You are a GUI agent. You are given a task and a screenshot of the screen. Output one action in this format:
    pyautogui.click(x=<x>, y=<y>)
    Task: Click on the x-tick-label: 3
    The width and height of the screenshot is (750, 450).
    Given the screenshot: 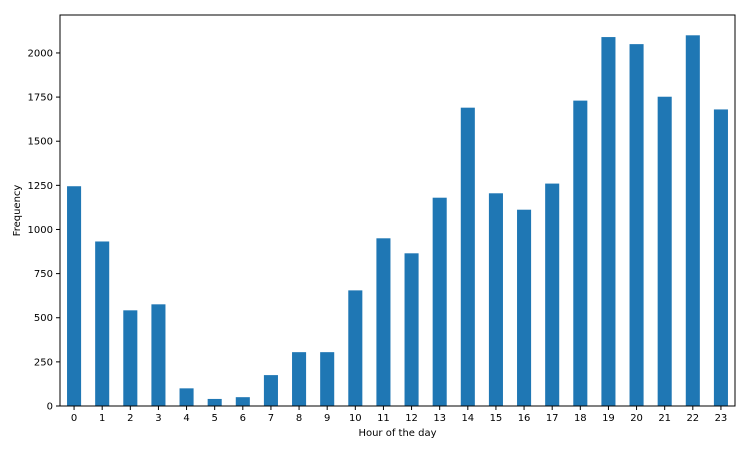 What is the action you would take?
    pyautogui.click(x=158, y=418)
    